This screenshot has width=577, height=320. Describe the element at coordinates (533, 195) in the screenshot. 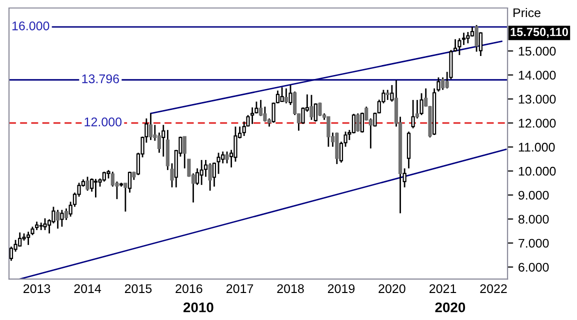

I see `y-tick-label: 9.000` at that location.